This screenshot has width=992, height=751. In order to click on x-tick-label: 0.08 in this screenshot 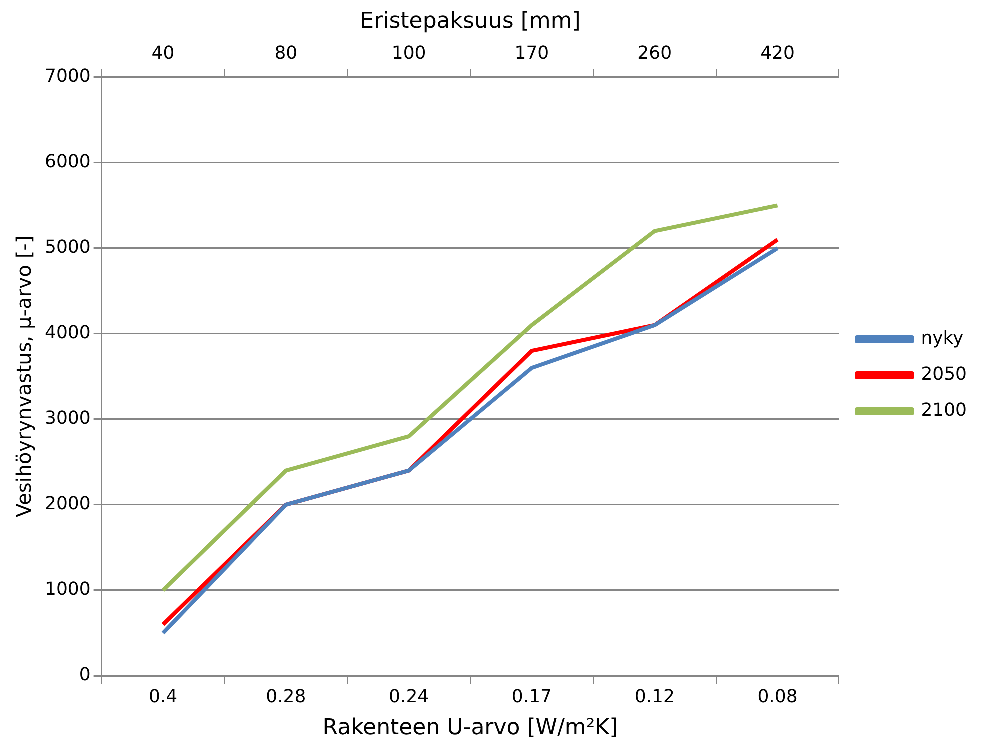, I will do `click(778, 697)`.